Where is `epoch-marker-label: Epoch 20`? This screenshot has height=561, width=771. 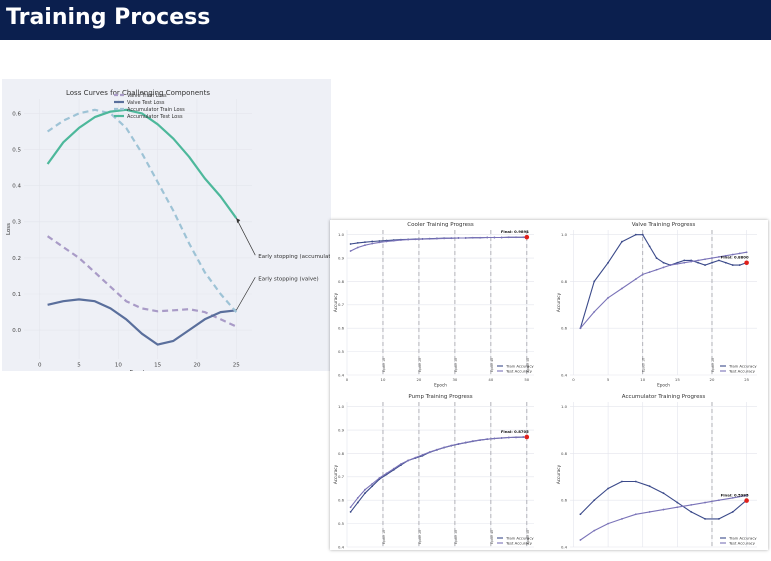 epoch-marker-label: Epoch 20 is located at coordinates (713, 365).